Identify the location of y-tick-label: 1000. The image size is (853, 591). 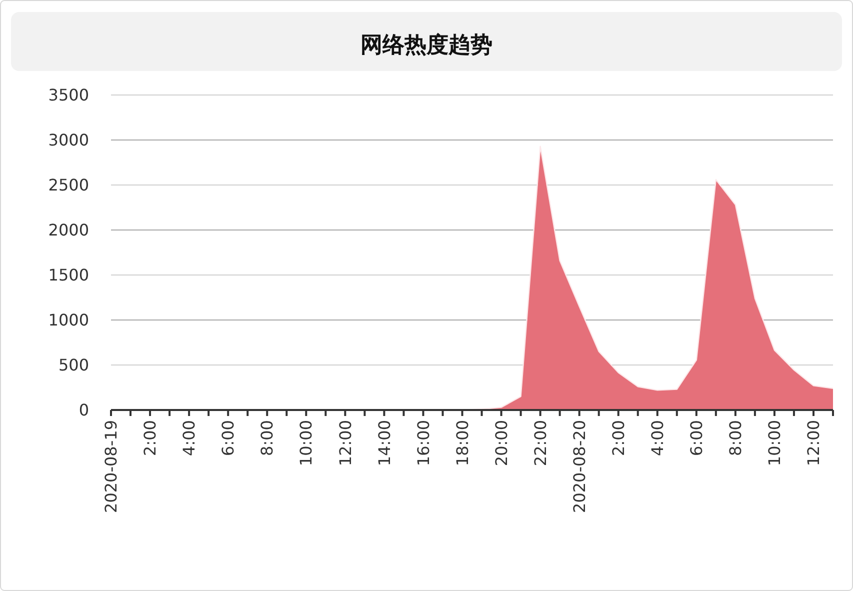
(68, 320).